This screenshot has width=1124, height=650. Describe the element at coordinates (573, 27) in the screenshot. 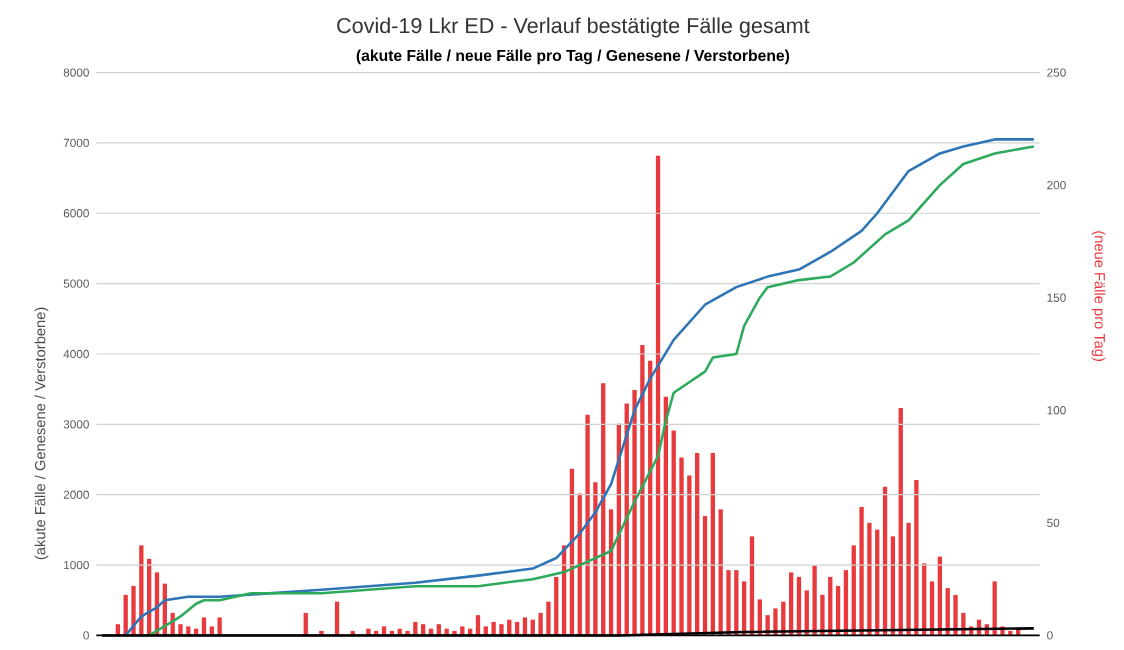

I see `chart-title: Covid-19 Lkr ED - Verlauf bestätigte Fälle gesamt` at that location.